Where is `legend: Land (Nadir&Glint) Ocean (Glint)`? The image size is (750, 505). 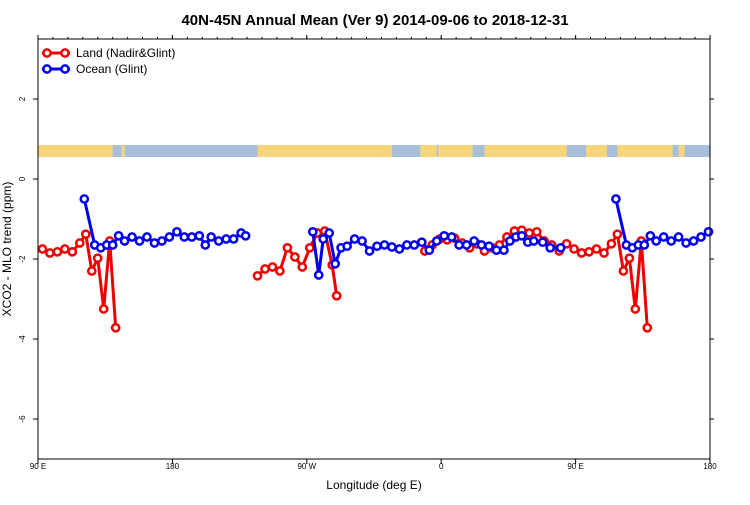
legend: Land (Nadir&Glint) Ocean (Glint) is located at coordinates (108, 61).